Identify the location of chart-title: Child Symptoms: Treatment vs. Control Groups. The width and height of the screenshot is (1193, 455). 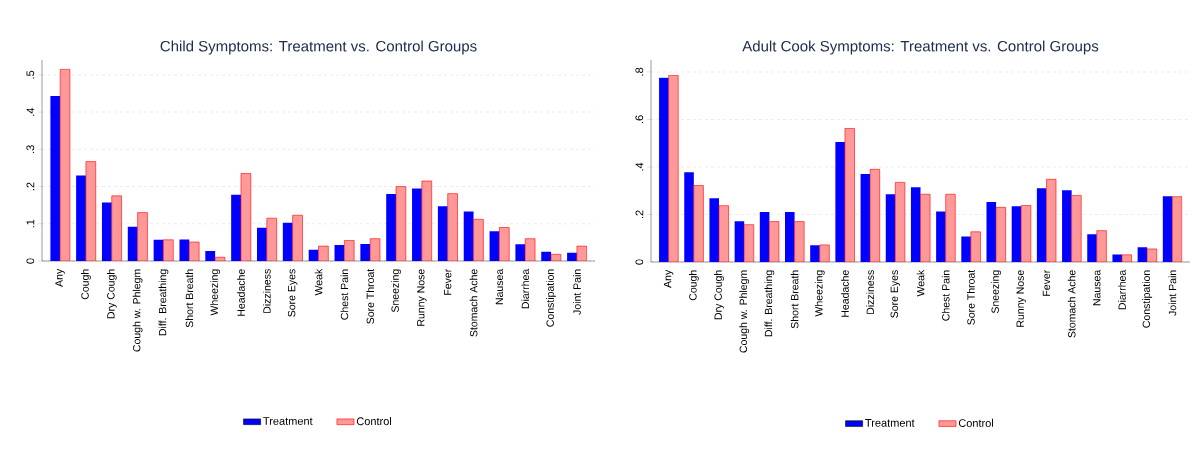
(318, 47).